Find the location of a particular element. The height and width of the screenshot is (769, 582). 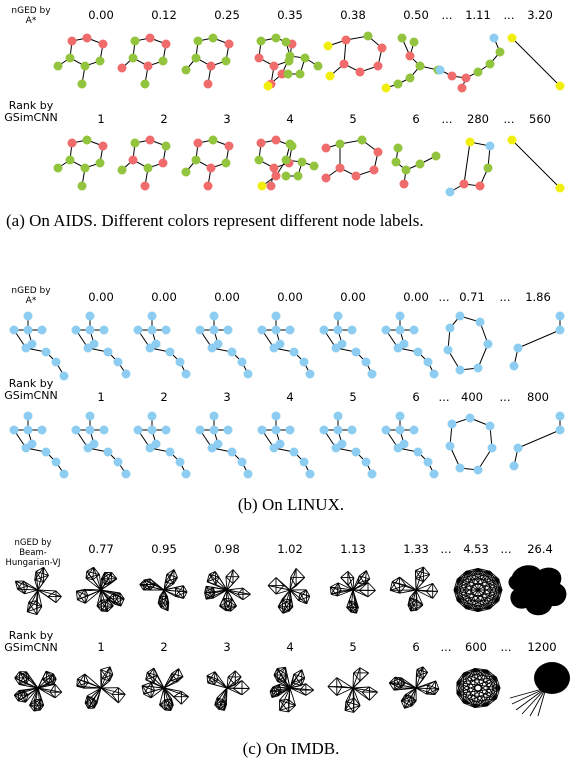

linux-rank-value: 5 is located at coordinates (353, 397).